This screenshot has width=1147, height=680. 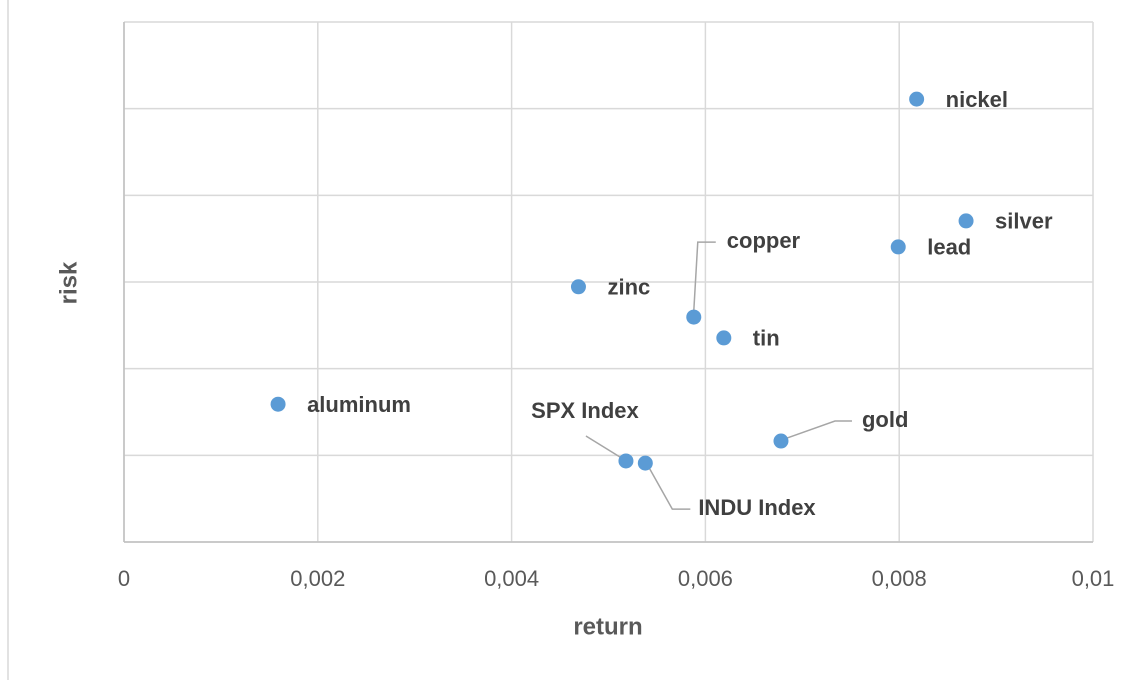 What do you see at coordinates (977, 99) in the screenshot?
I see `point-label: nickel` at bounding box center [977, 99].